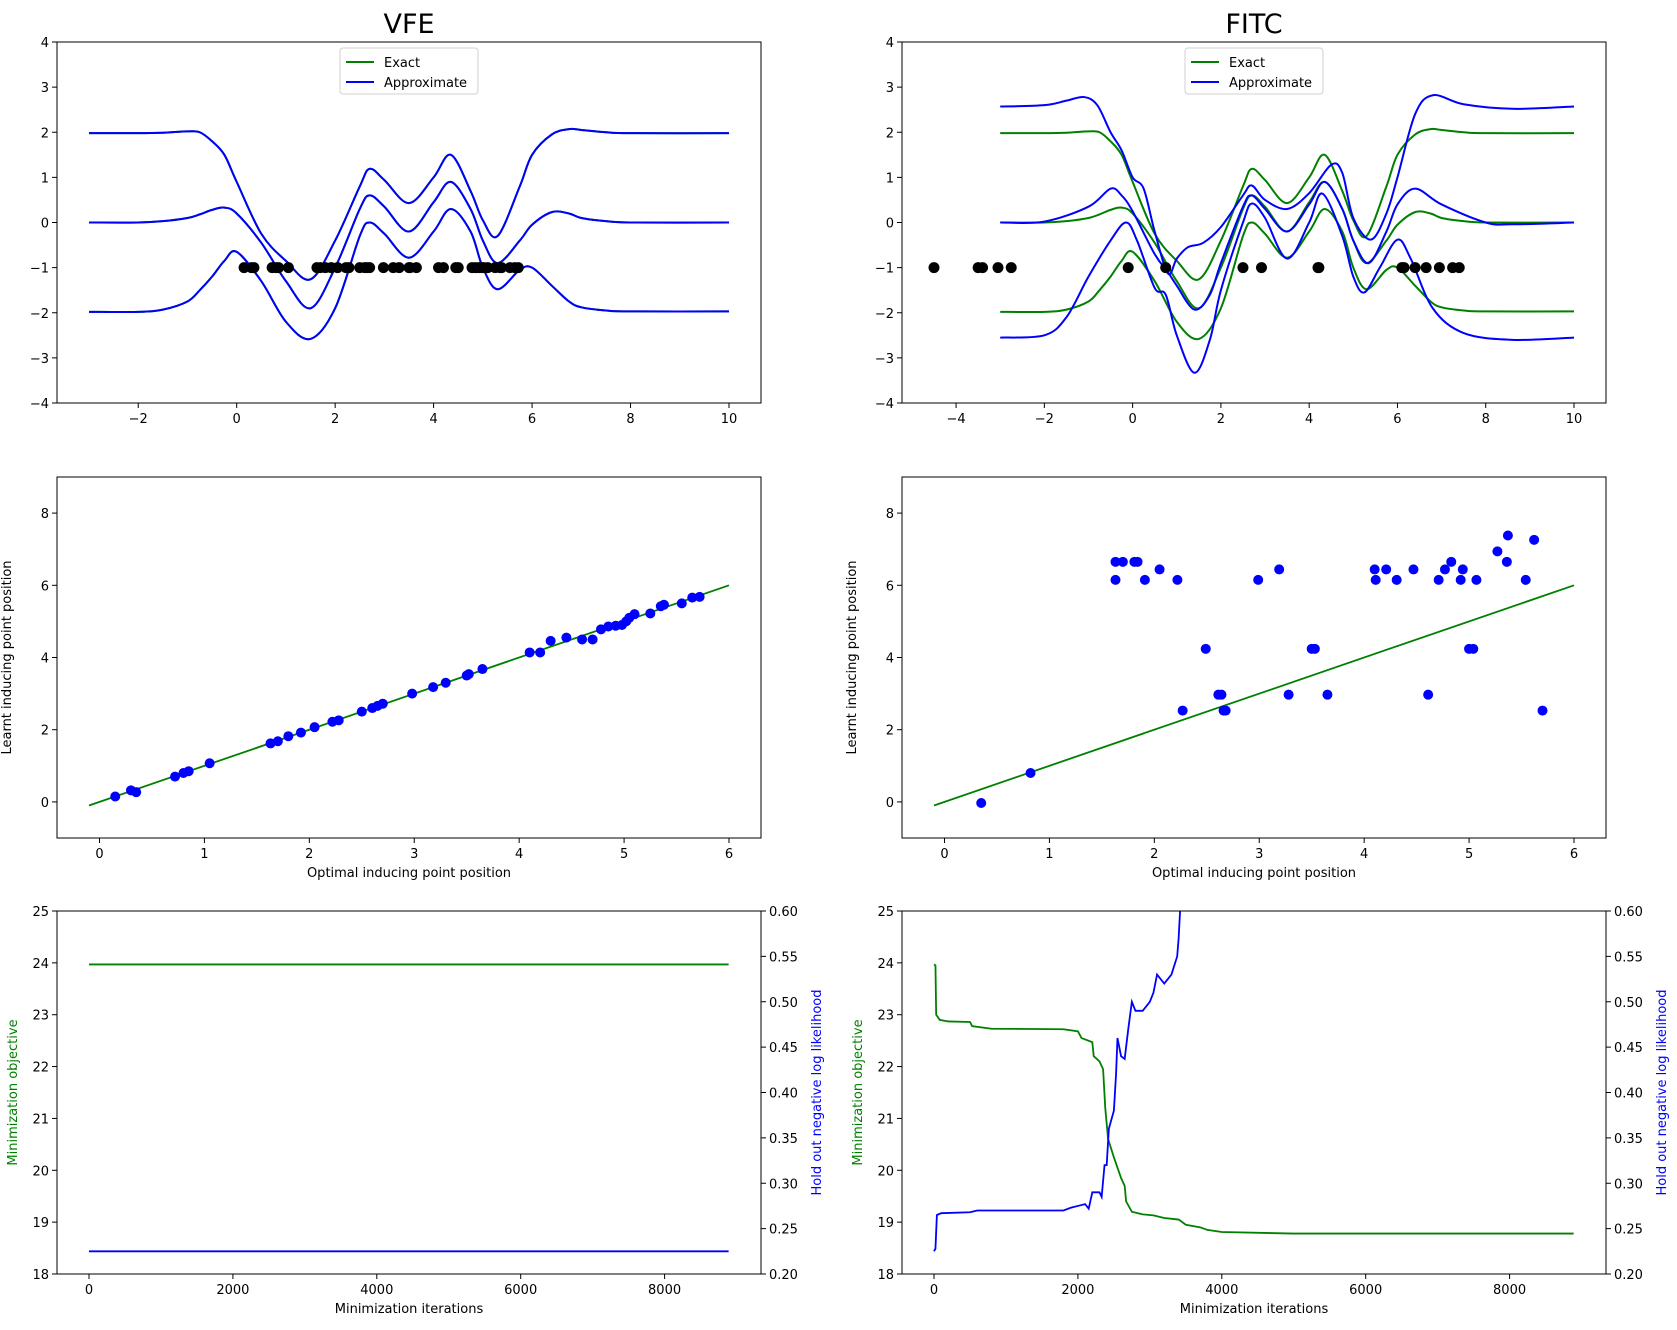  Describe the element at coordinates (783, 1184) in the screenshot. I see `y-right-tick-label: 0.30` at that location.